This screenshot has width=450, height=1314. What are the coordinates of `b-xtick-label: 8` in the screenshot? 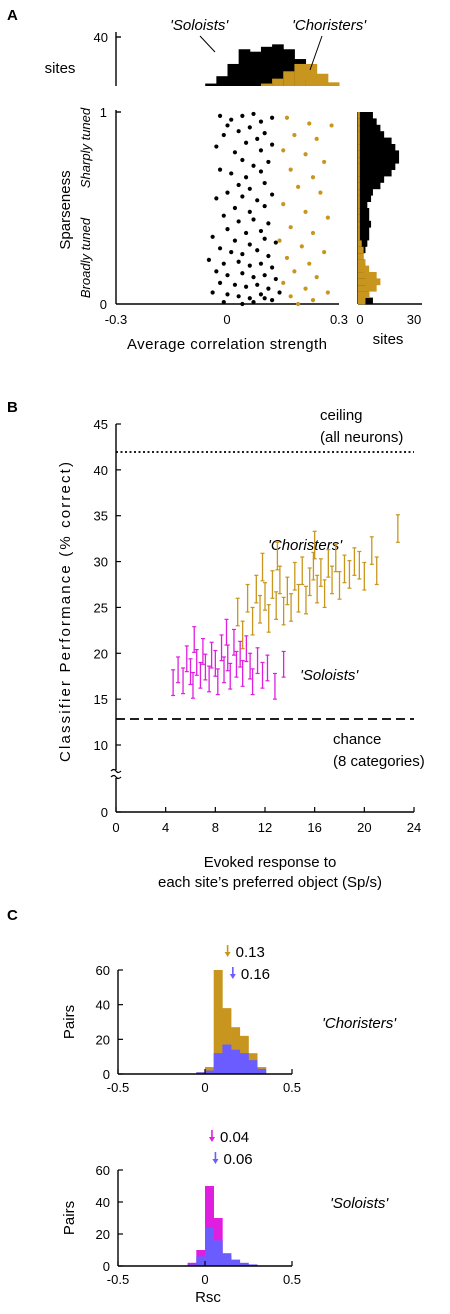 It's located at (215, 827).